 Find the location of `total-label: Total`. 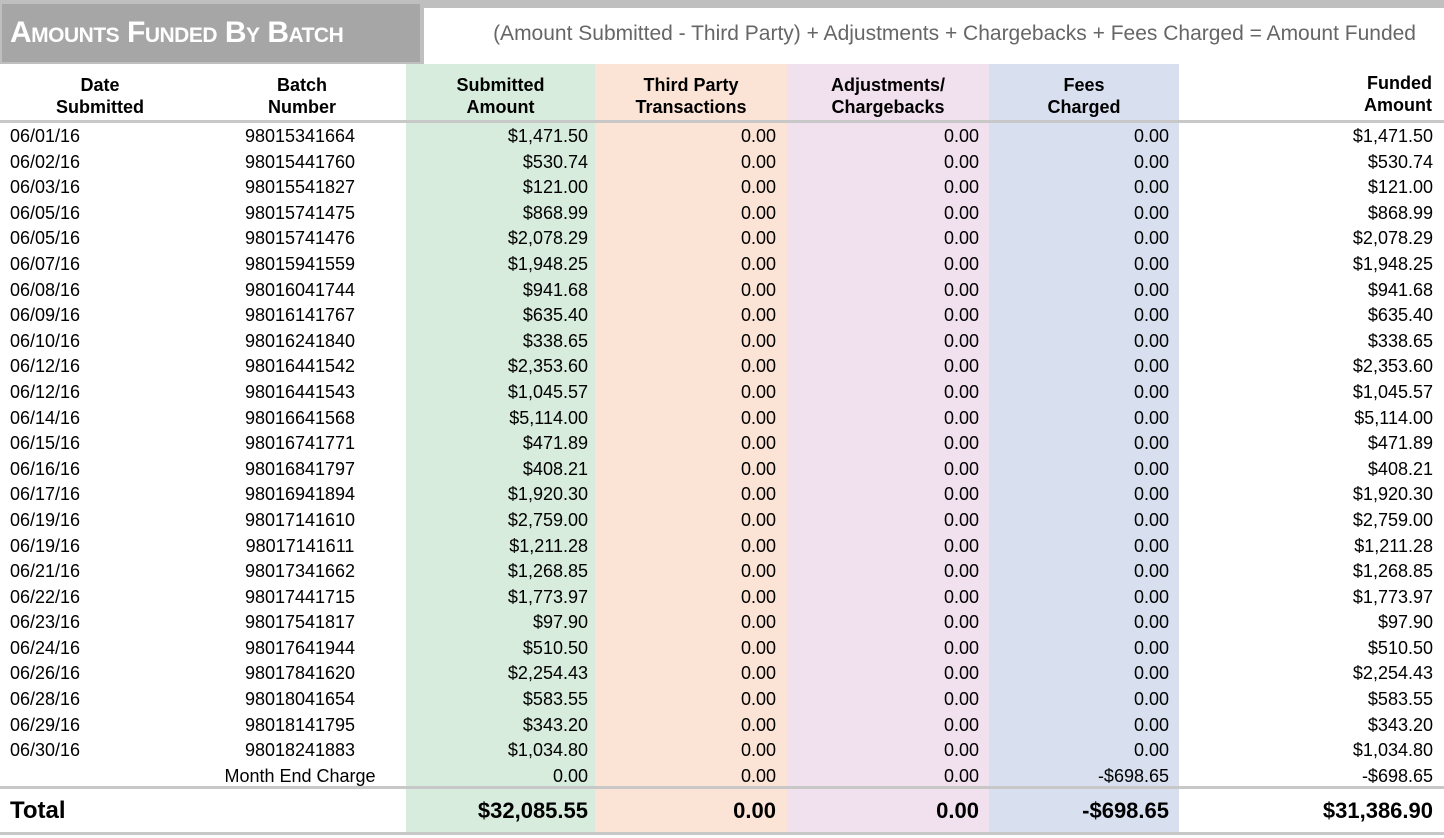

total-label: Total is located at coordinates (38, 810).